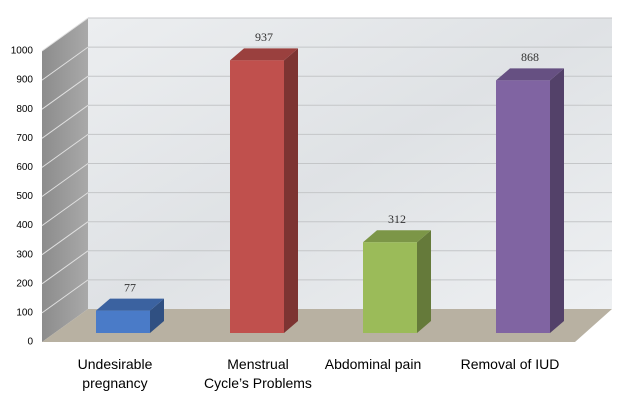 The height and width of the screenshot is (407, 635). Describe the element at coordinates (24, 283) in the screenshot. I see `y-tick-label: 200` at that location.